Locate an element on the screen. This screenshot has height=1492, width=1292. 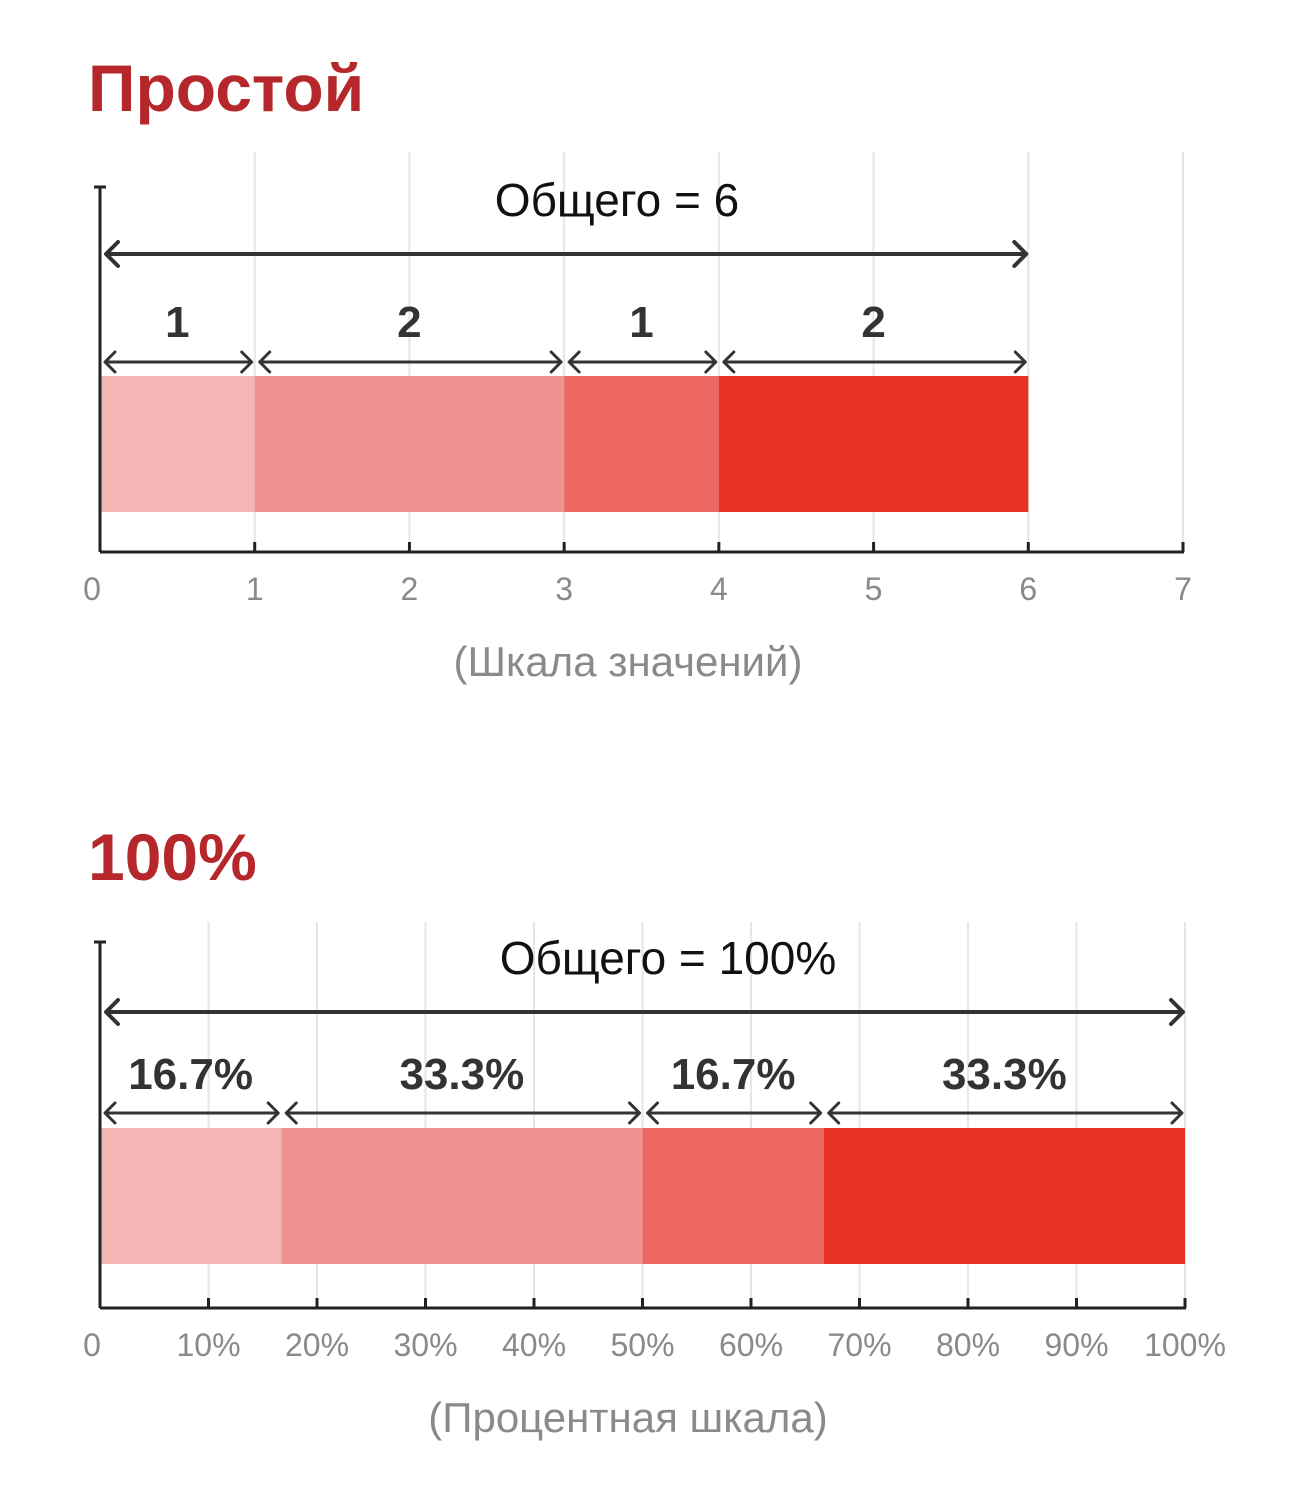
x-tick-label: 20% is located at coordinates (317, 1345).